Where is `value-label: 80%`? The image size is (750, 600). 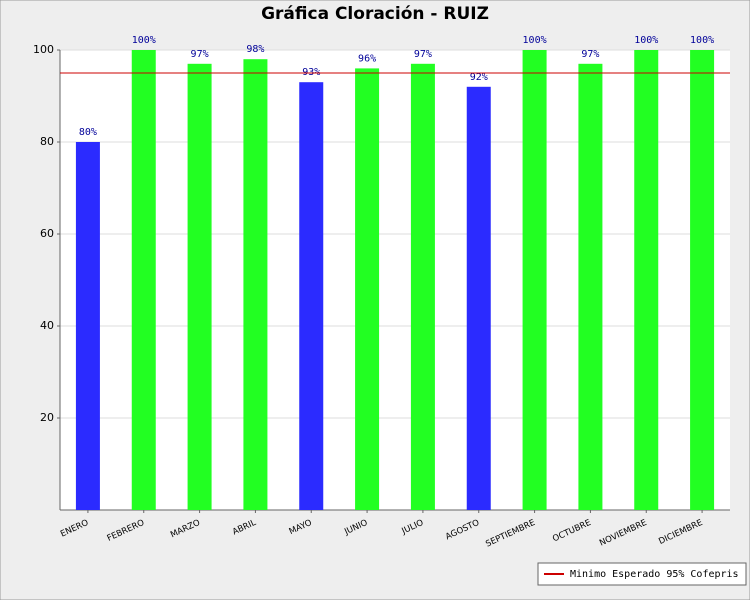
value-label: 80% is located at coordinates (88, 132).